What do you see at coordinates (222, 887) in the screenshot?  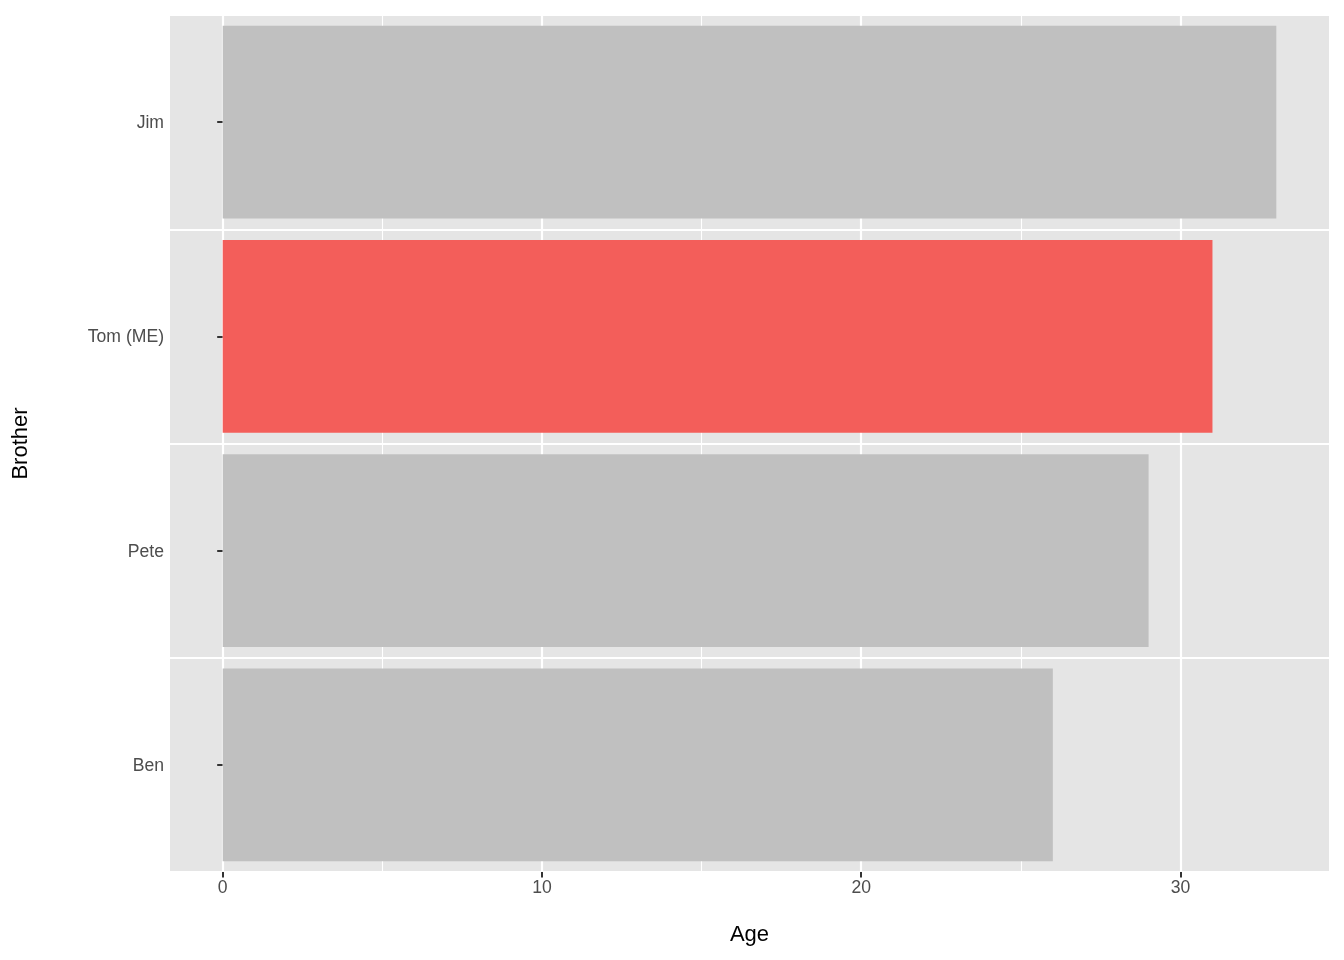 I see `x-tick-label: 0` at bounding box center [222, 887].